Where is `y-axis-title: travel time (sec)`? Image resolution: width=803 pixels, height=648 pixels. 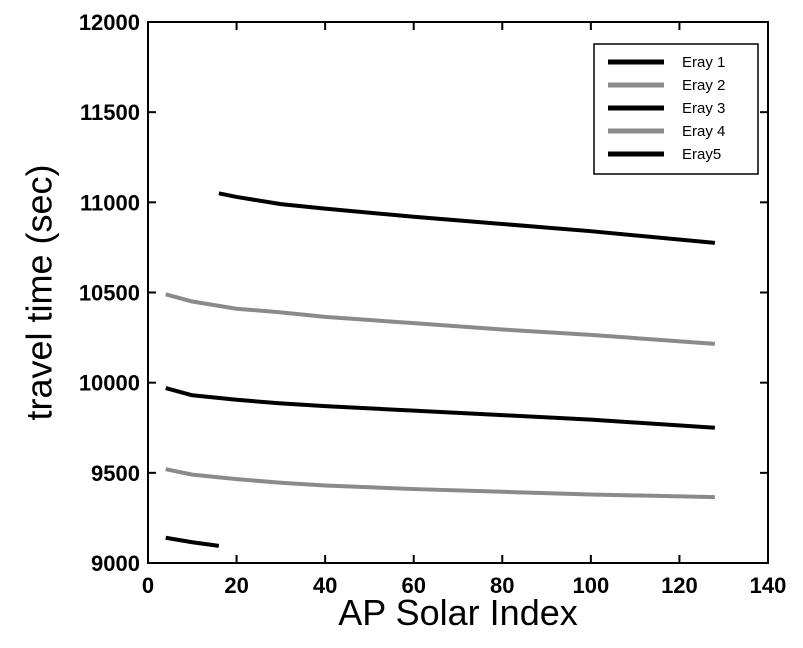
y-axis-title: travel time (sec) is located at coordinates (39, 292).